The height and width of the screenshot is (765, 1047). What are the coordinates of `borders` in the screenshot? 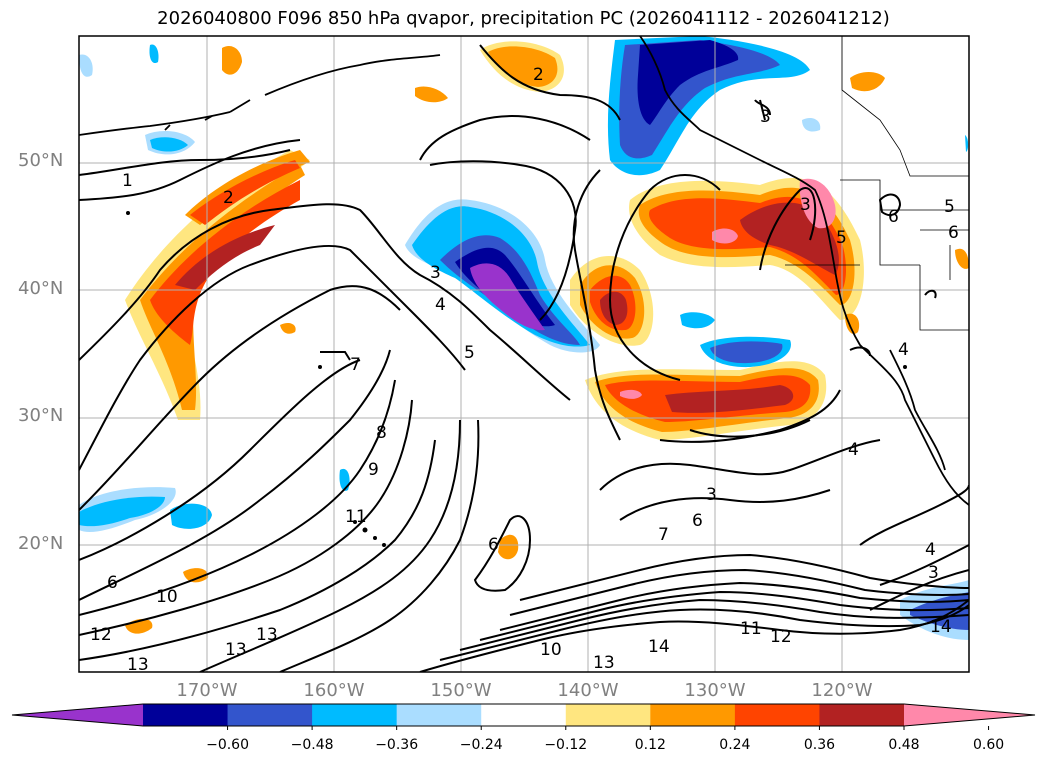 It's located at (877, 183).